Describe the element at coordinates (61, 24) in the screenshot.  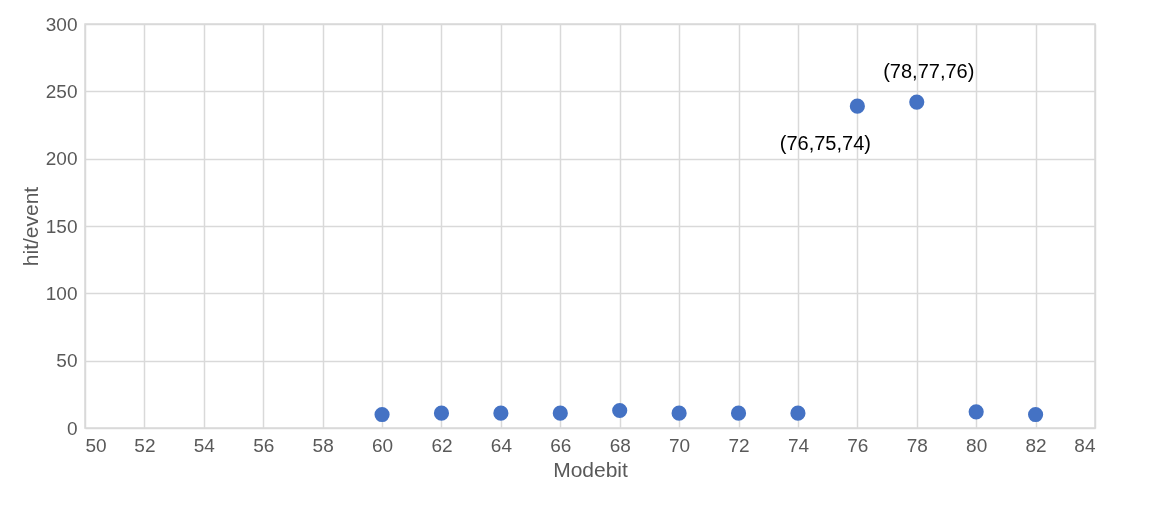
I see `y-tick-label: 300` at that location.